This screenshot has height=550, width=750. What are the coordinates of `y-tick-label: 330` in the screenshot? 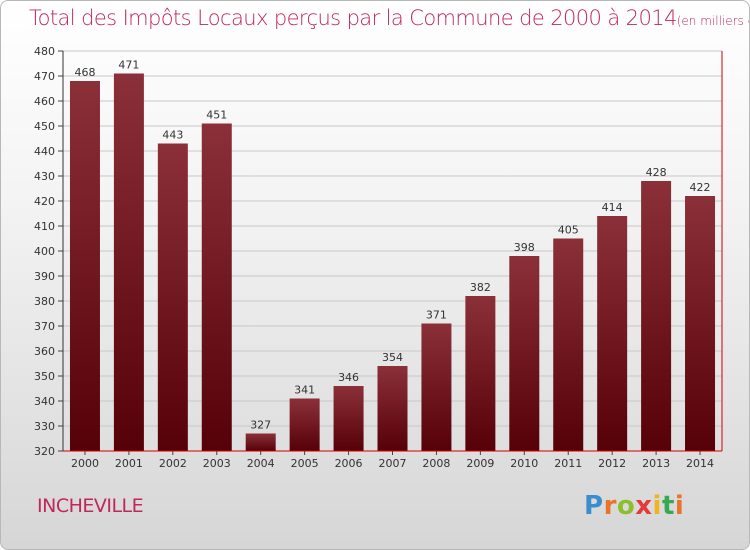 It's located at (44, 426).